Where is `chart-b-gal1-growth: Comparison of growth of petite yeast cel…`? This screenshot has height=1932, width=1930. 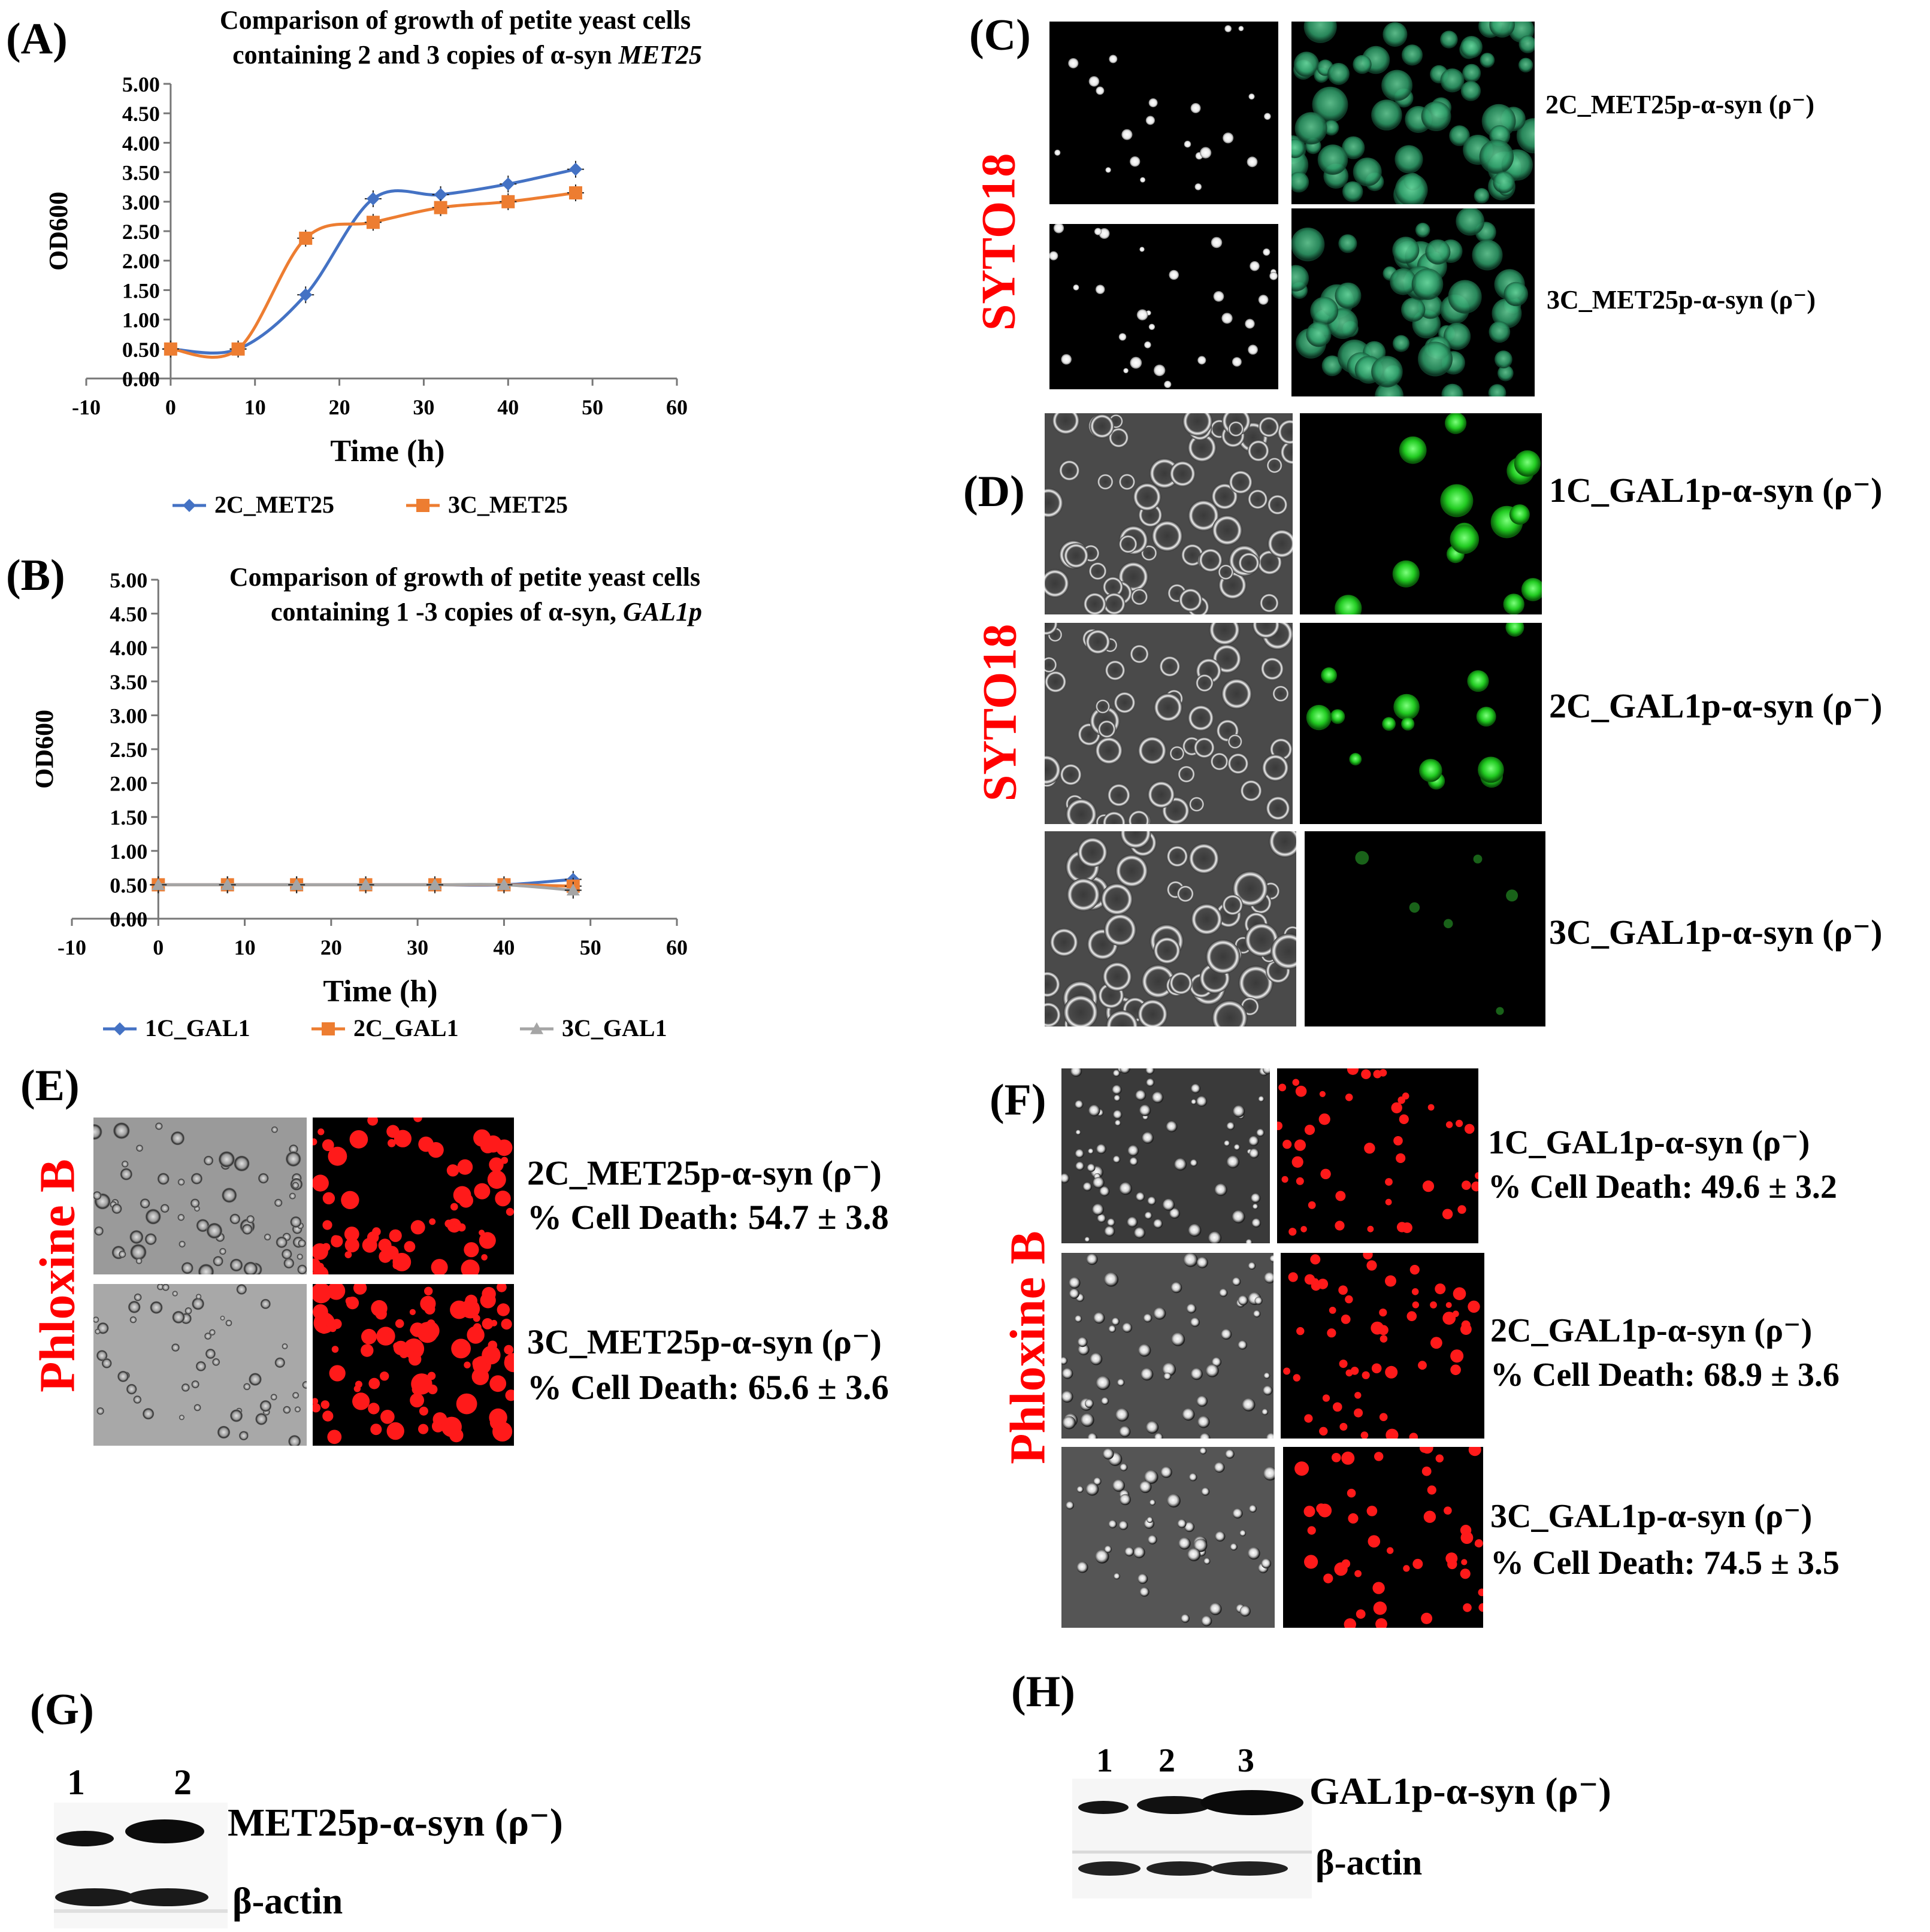
chart-b-gal1-growth: Comparison of growth of petite yeast cel… is located at coordinates (369, 801).